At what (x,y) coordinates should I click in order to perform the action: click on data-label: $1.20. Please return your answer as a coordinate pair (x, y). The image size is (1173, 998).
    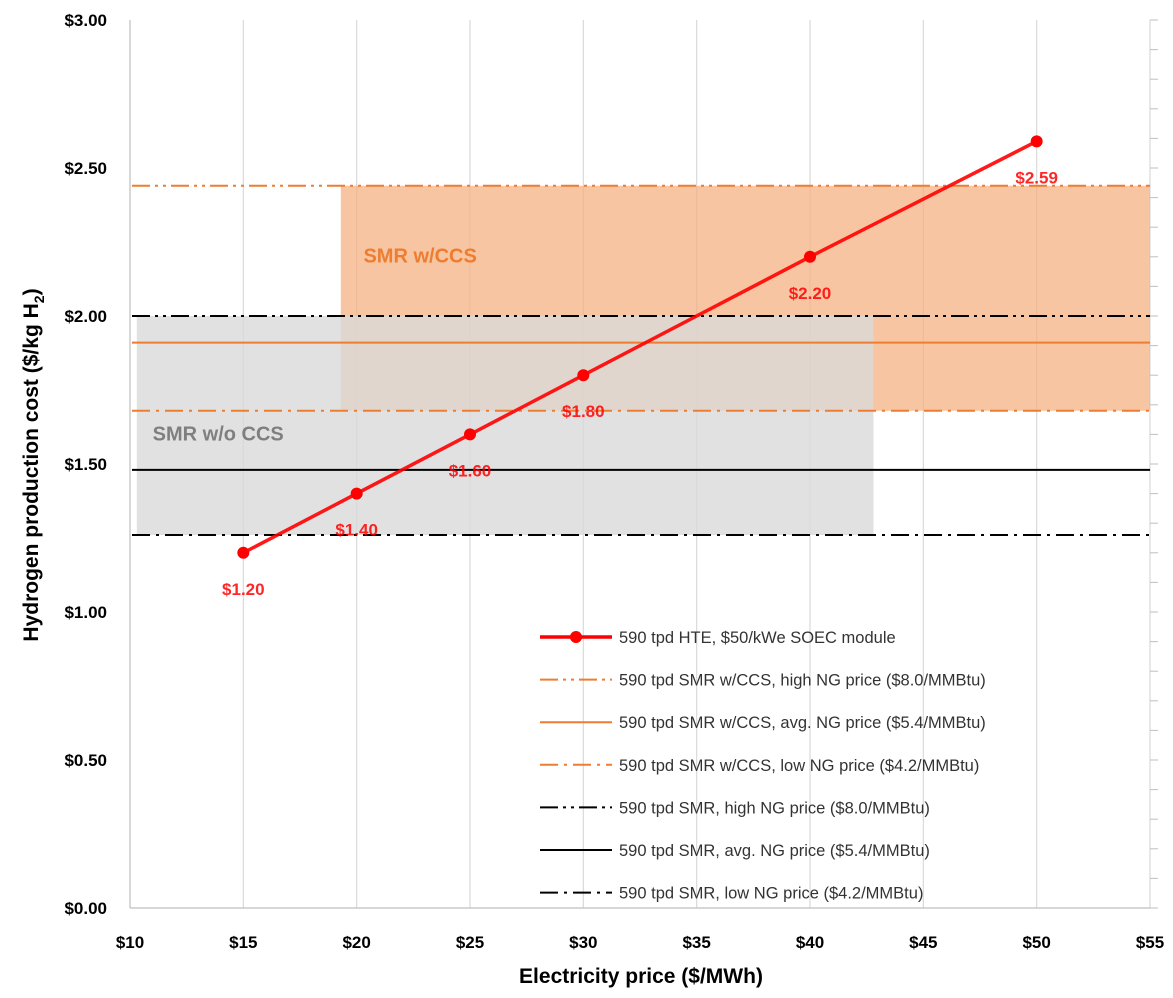
    Looking at the image, I should click on (243, 589).